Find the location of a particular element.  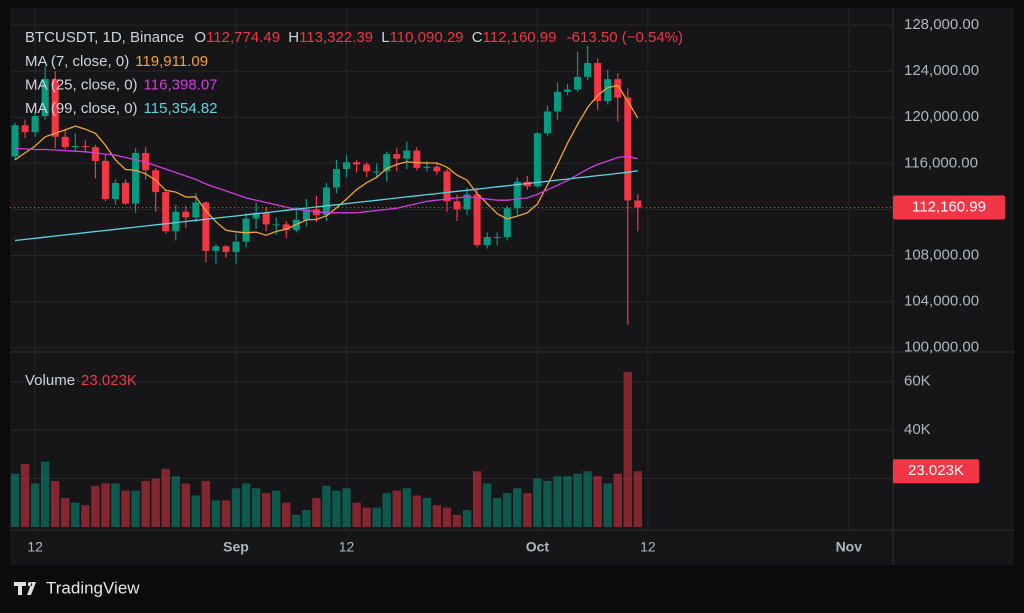

y2-tick-label: 60K is located at coordinates (917, 381).